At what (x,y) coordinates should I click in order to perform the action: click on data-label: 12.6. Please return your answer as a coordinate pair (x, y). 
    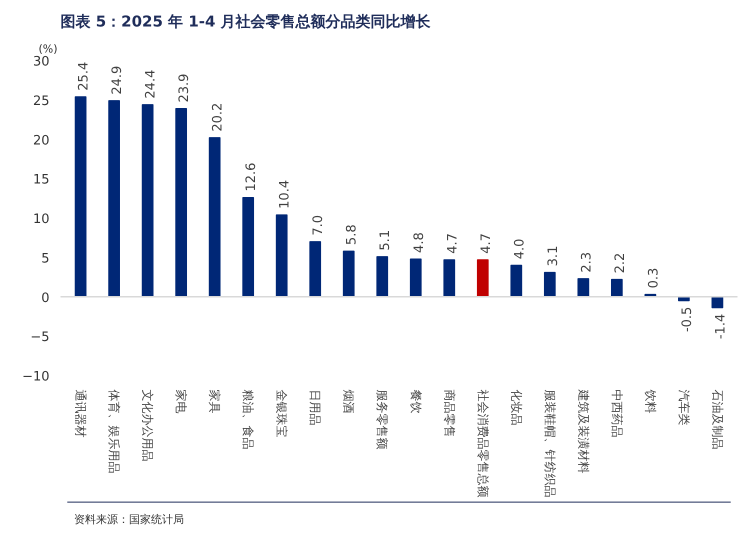
    Looking at the image, I should click on (252, 177).